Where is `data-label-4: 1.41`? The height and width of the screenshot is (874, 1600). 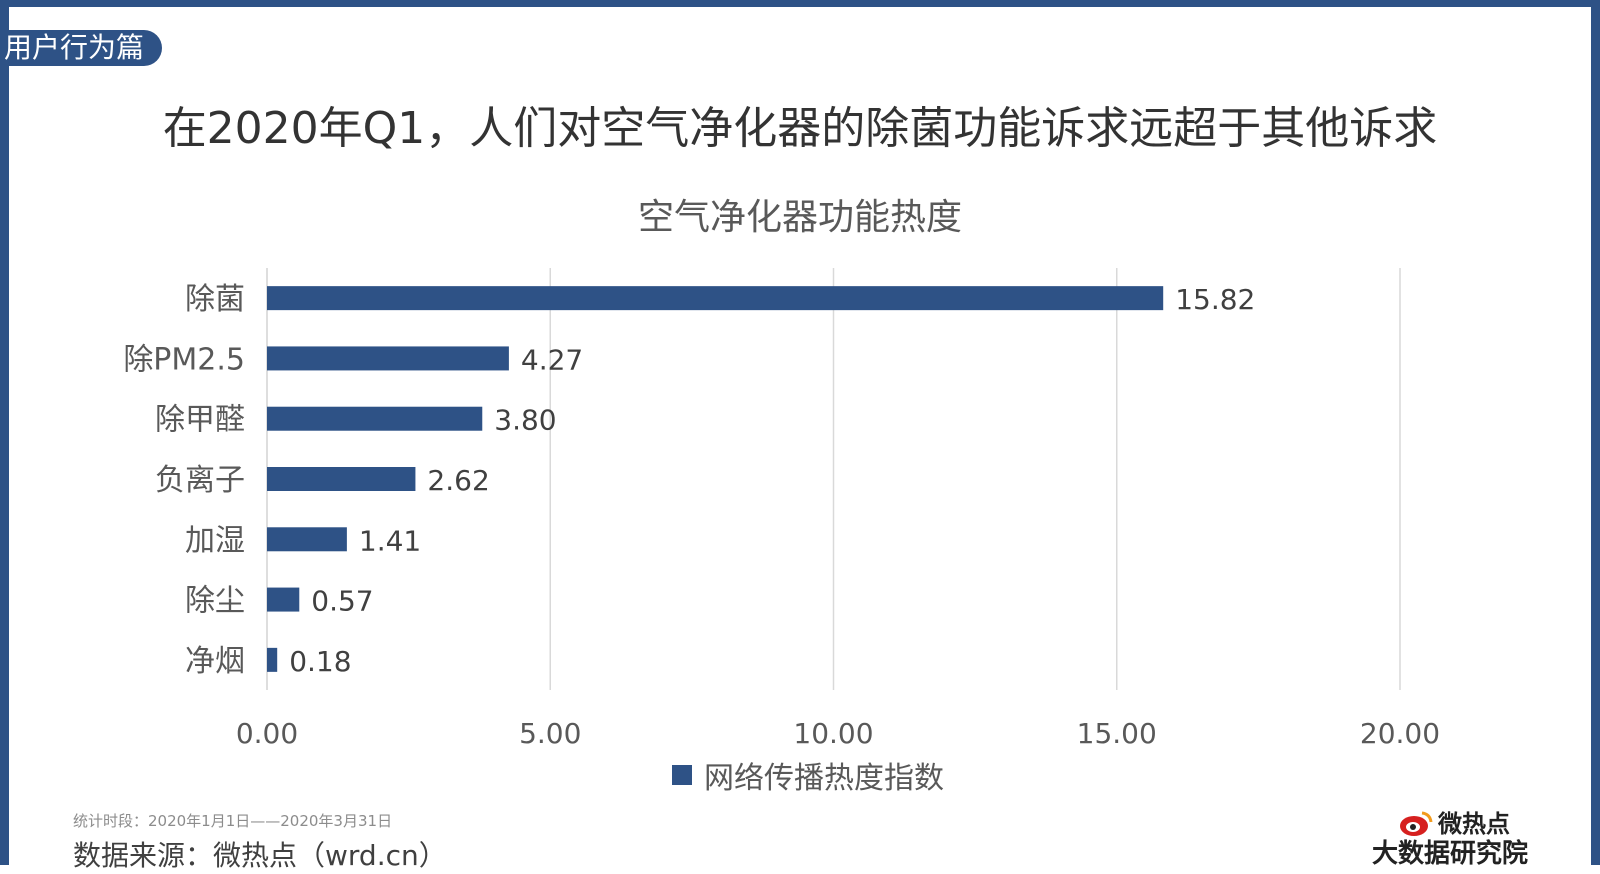 data-label-4: 1.41 is located at coordinates (390, 540).